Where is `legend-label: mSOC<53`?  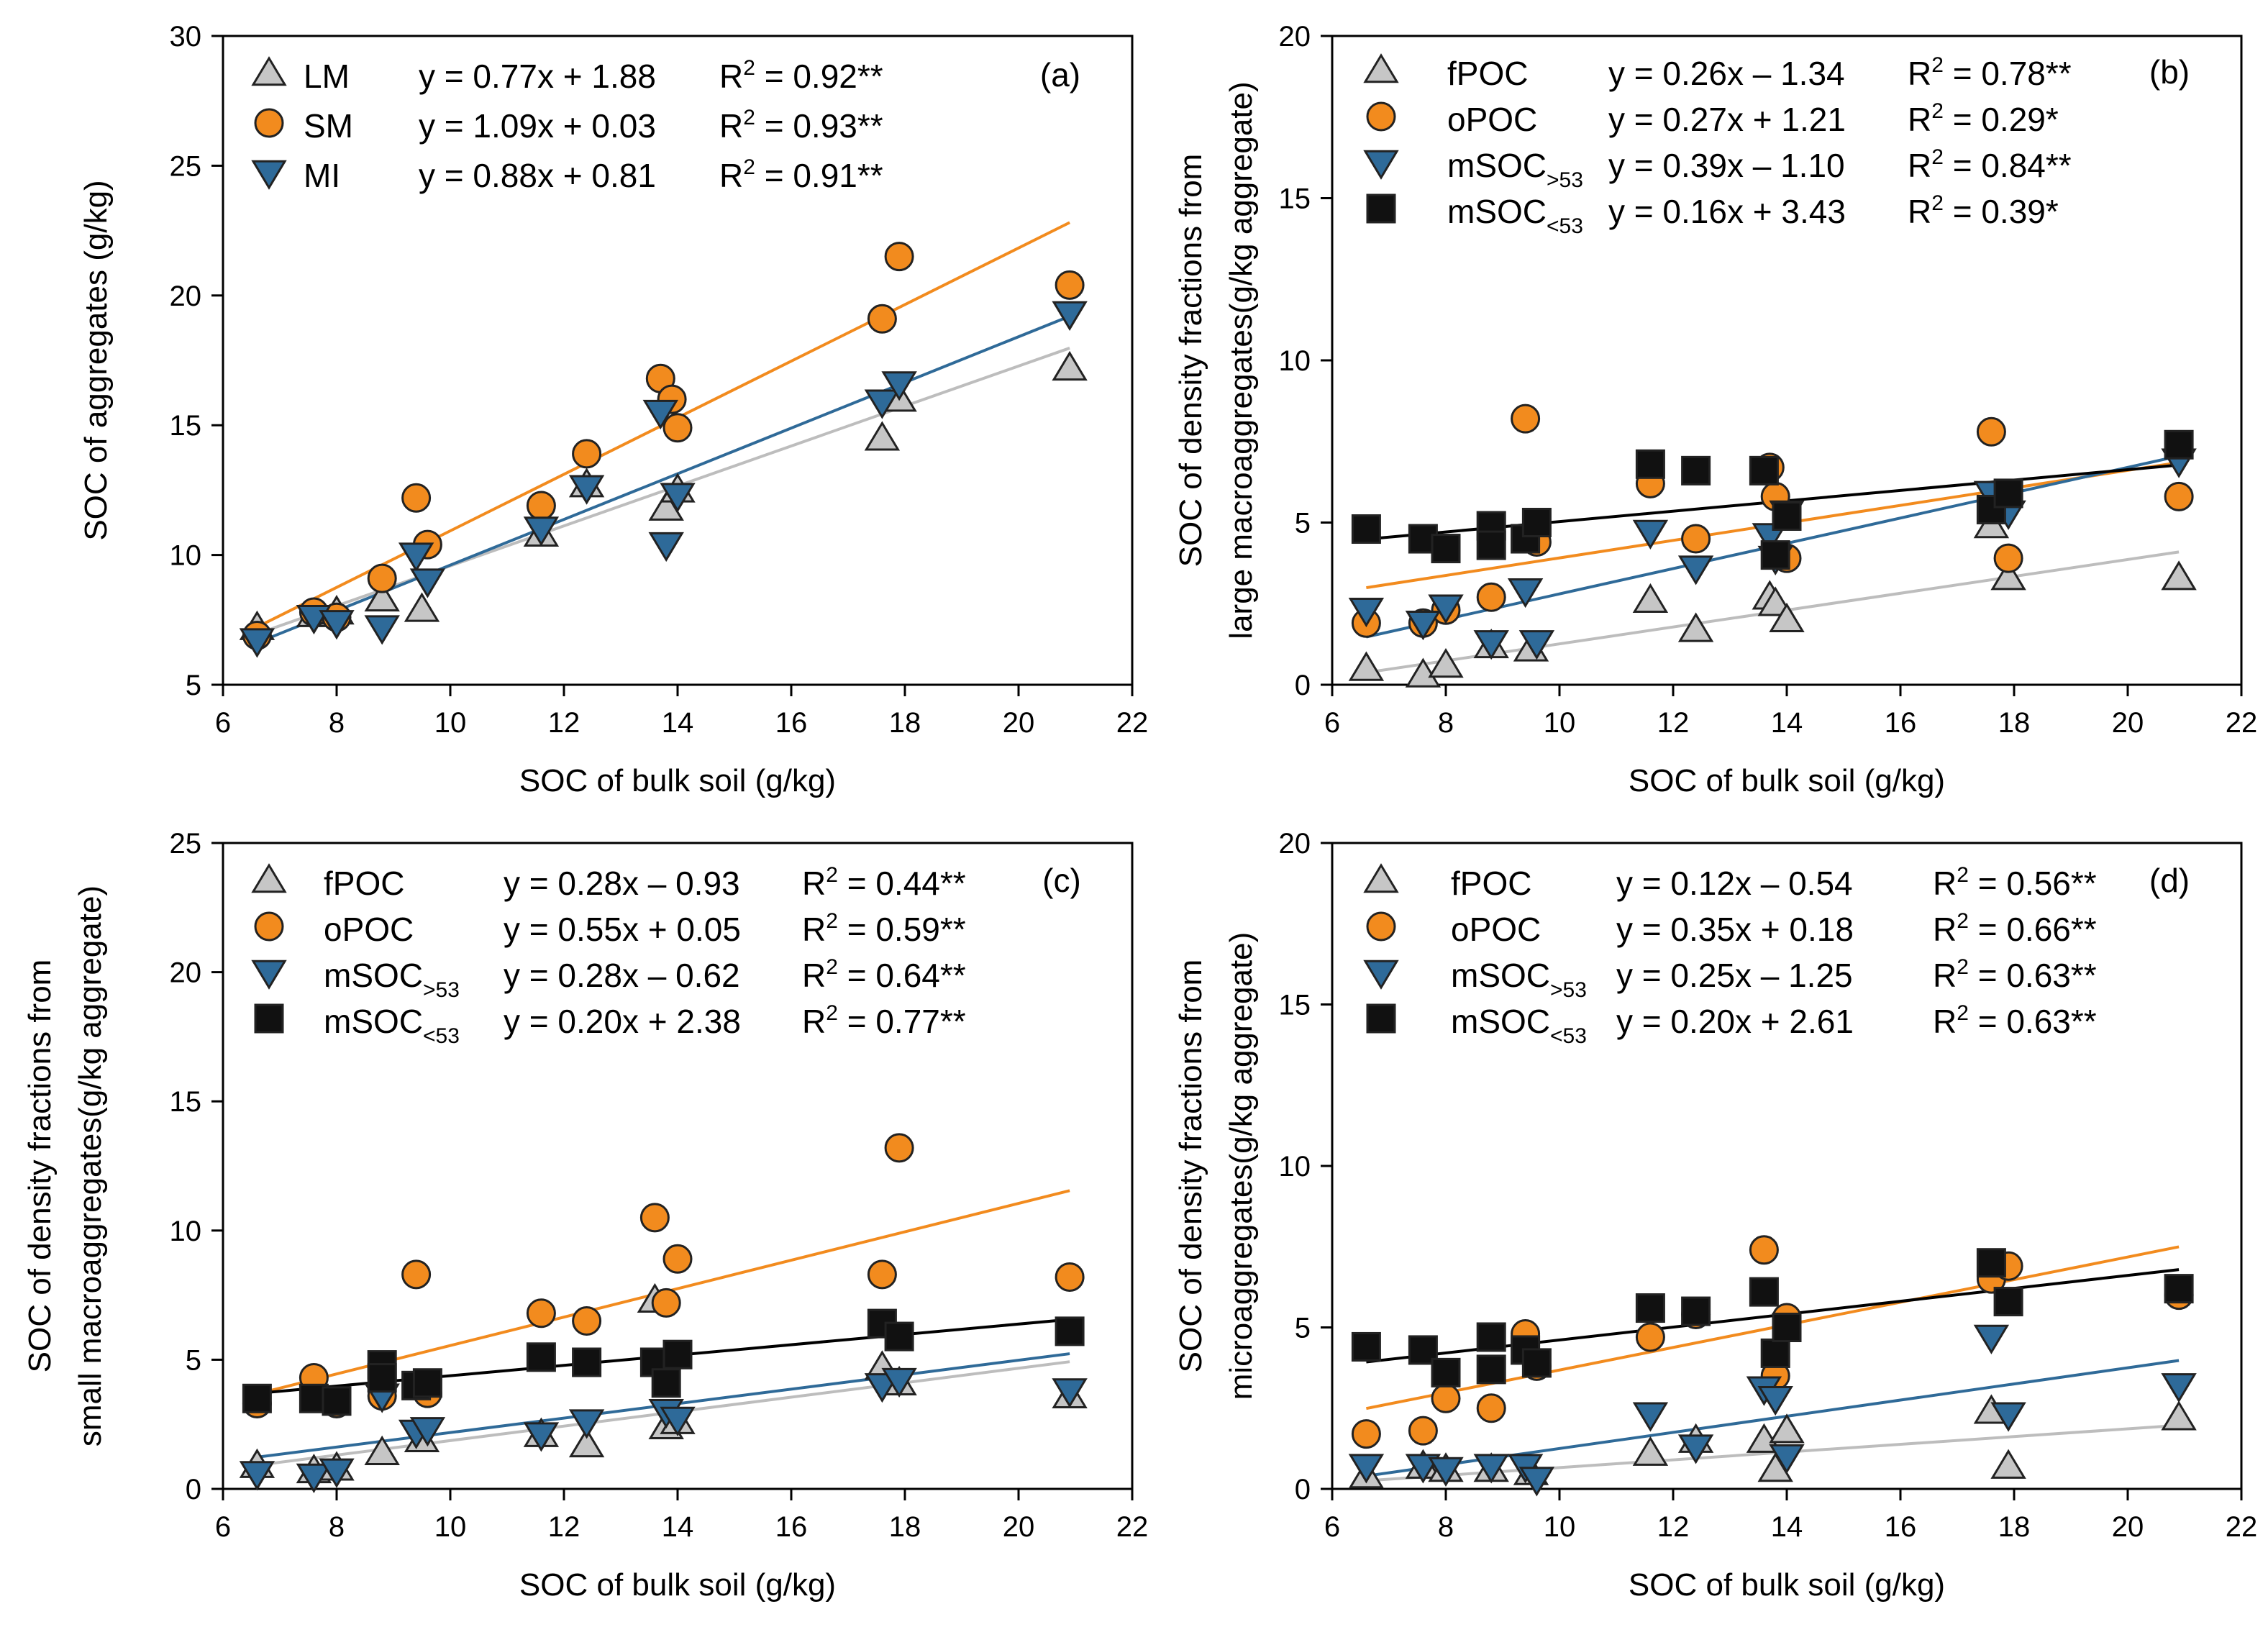 legend-label: mSOC<53 is located at coordinates (392, 1025).